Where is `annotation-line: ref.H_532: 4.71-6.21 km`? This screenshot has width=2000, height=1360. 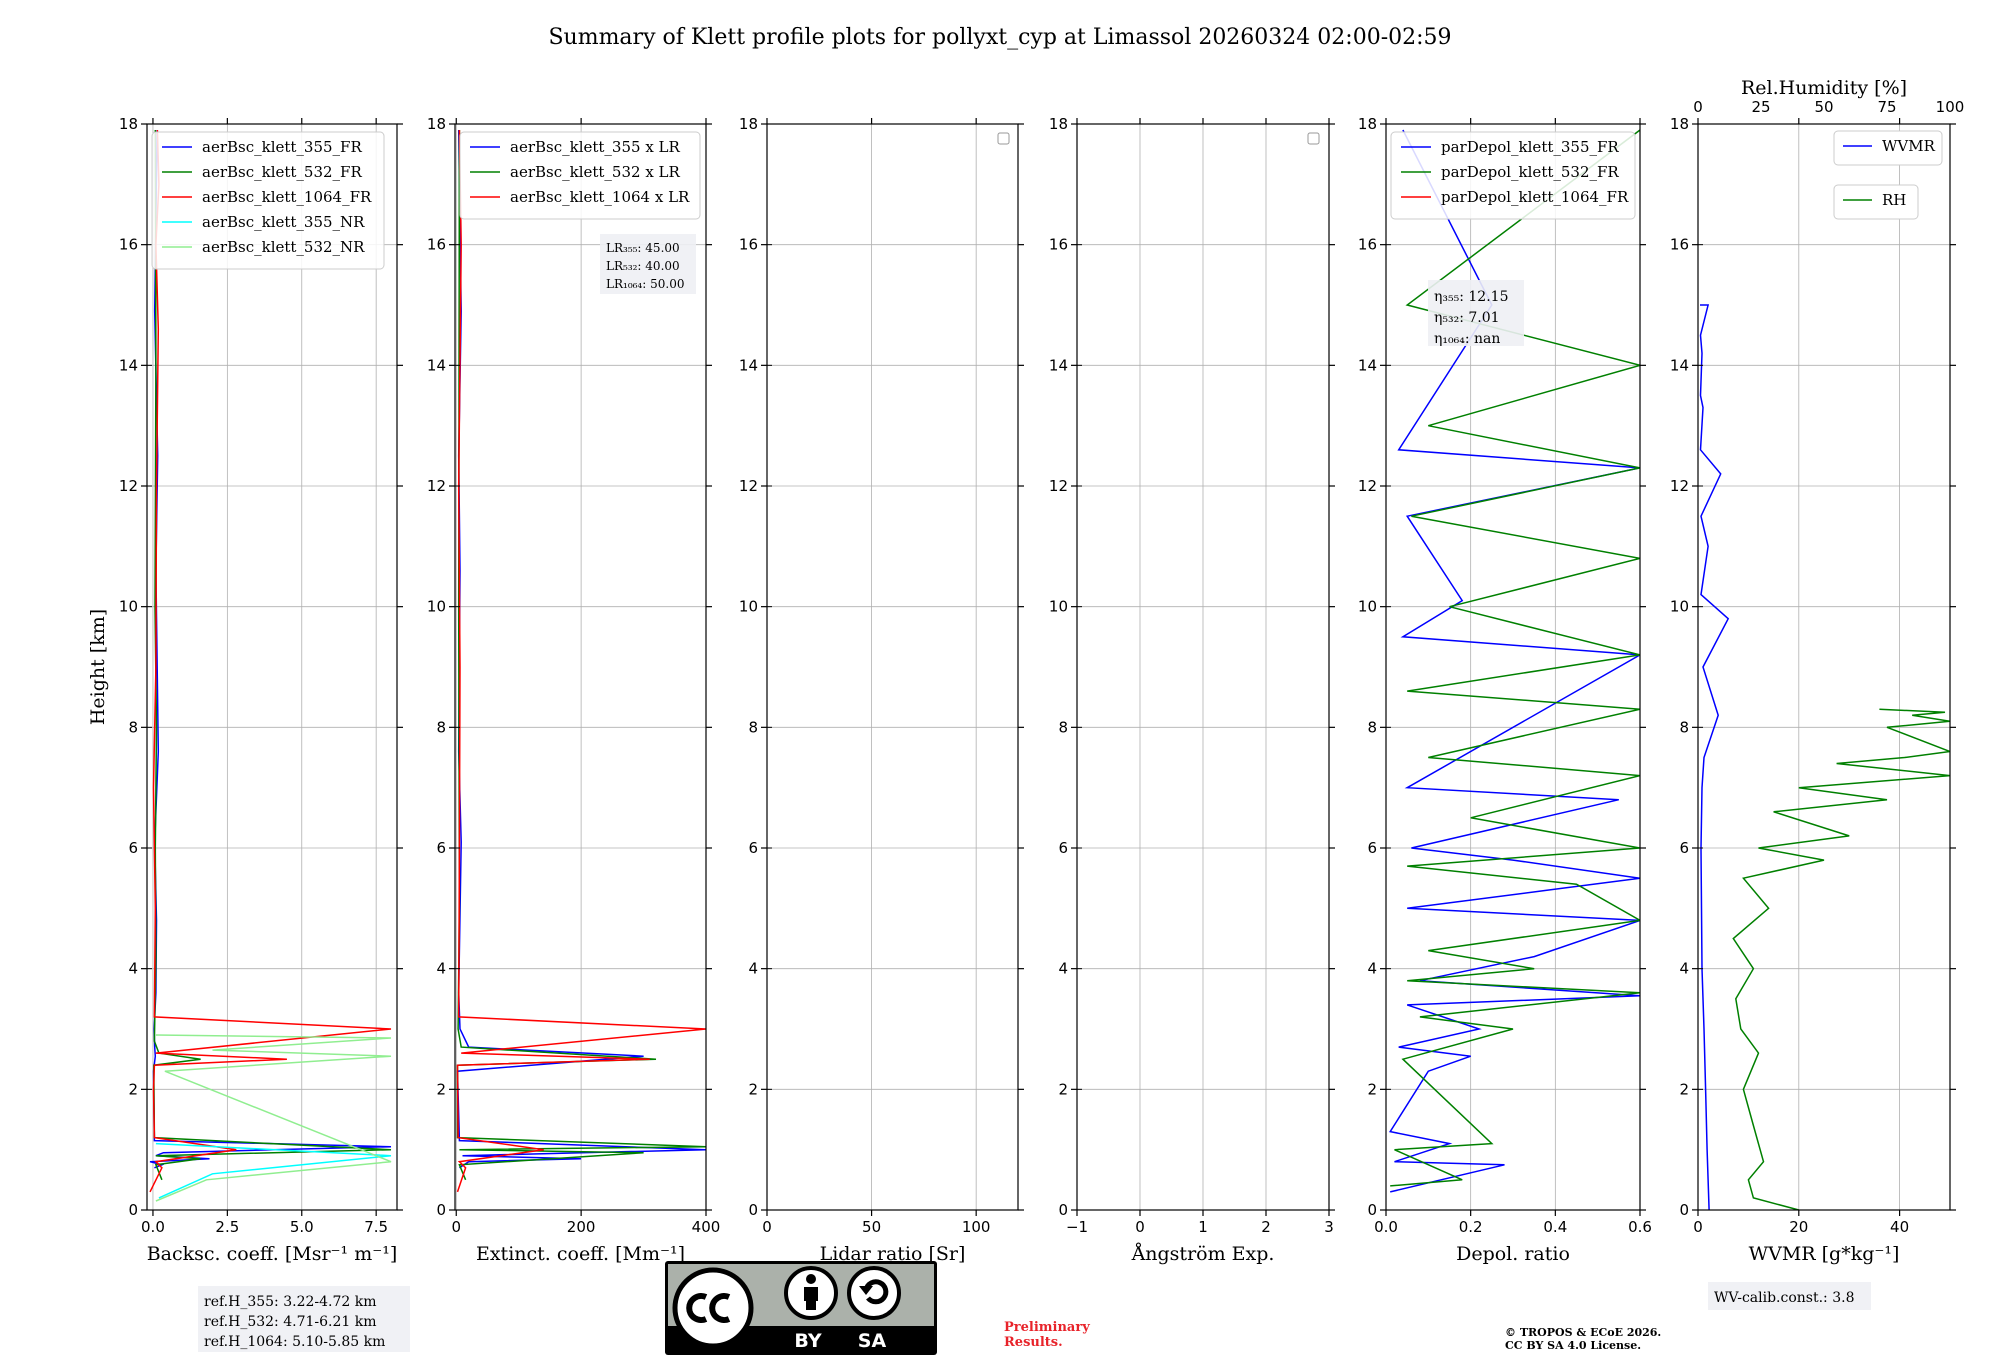
annotation-line: ref.H_532: 4.71-6.21 km is located at coordinates (290, 1322).